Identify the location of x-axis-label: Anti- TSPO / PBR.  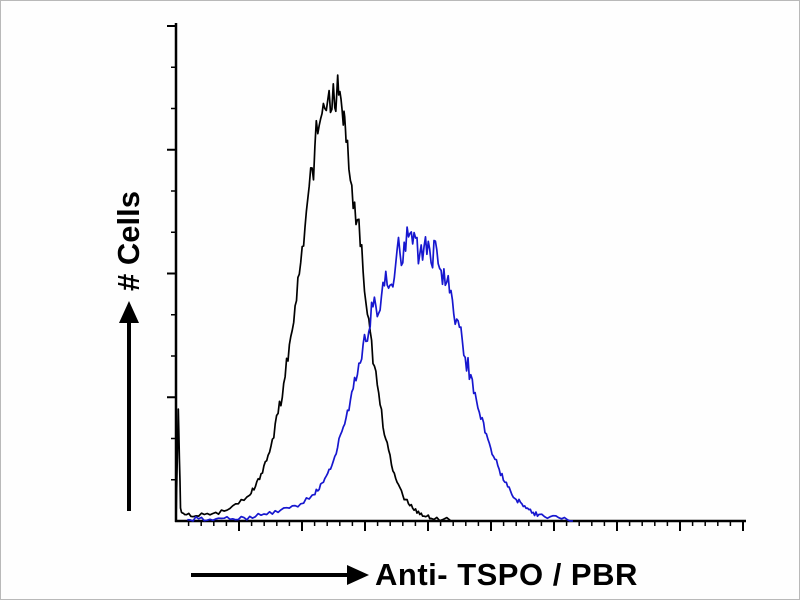
(506, 574).